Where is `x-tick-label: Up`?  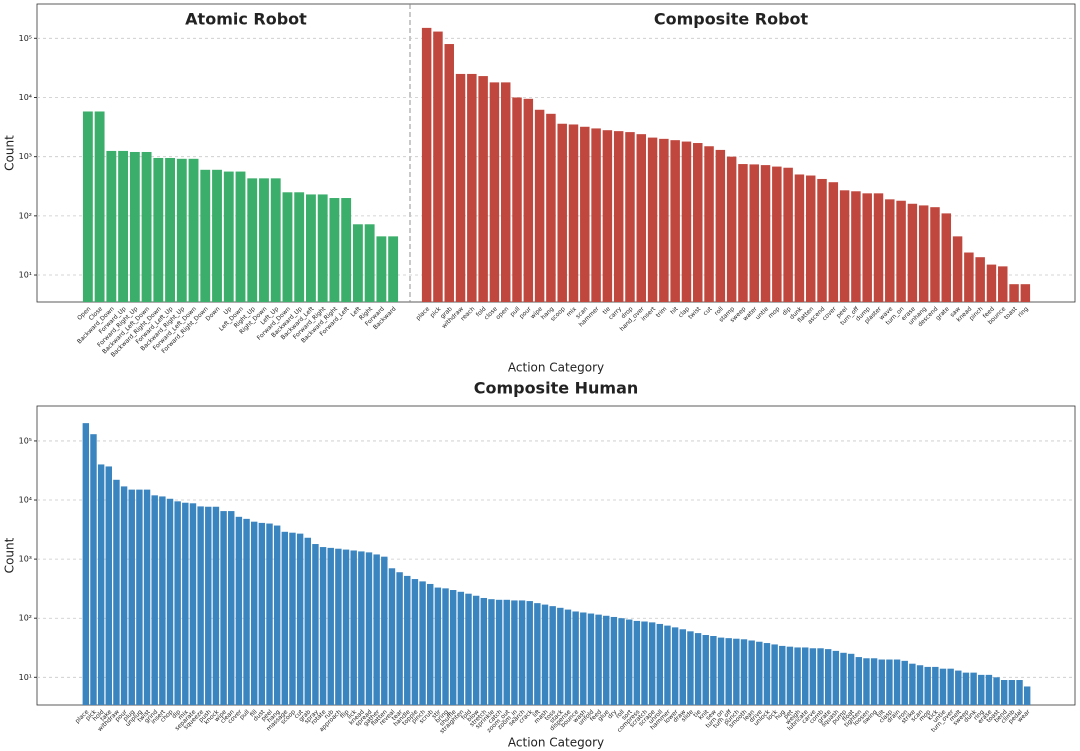 x-tick-label: Up is located at coordinates (227, 310).